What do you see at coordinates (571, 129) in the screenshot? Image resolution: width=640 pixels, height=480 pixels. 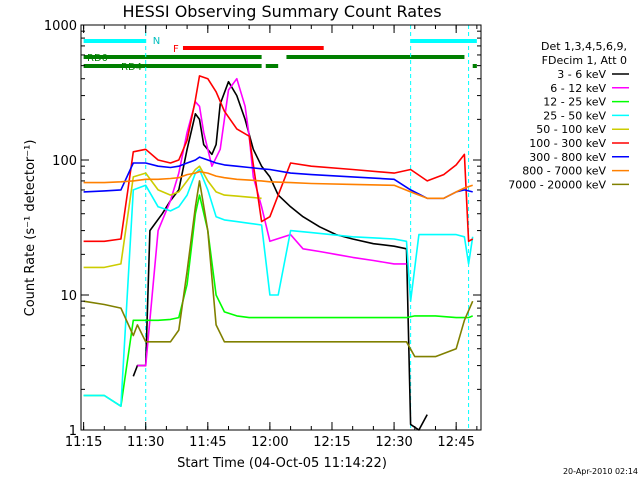 I see `legend-entry-label: 50 - 100 keV` at bounding box center [571, 129].